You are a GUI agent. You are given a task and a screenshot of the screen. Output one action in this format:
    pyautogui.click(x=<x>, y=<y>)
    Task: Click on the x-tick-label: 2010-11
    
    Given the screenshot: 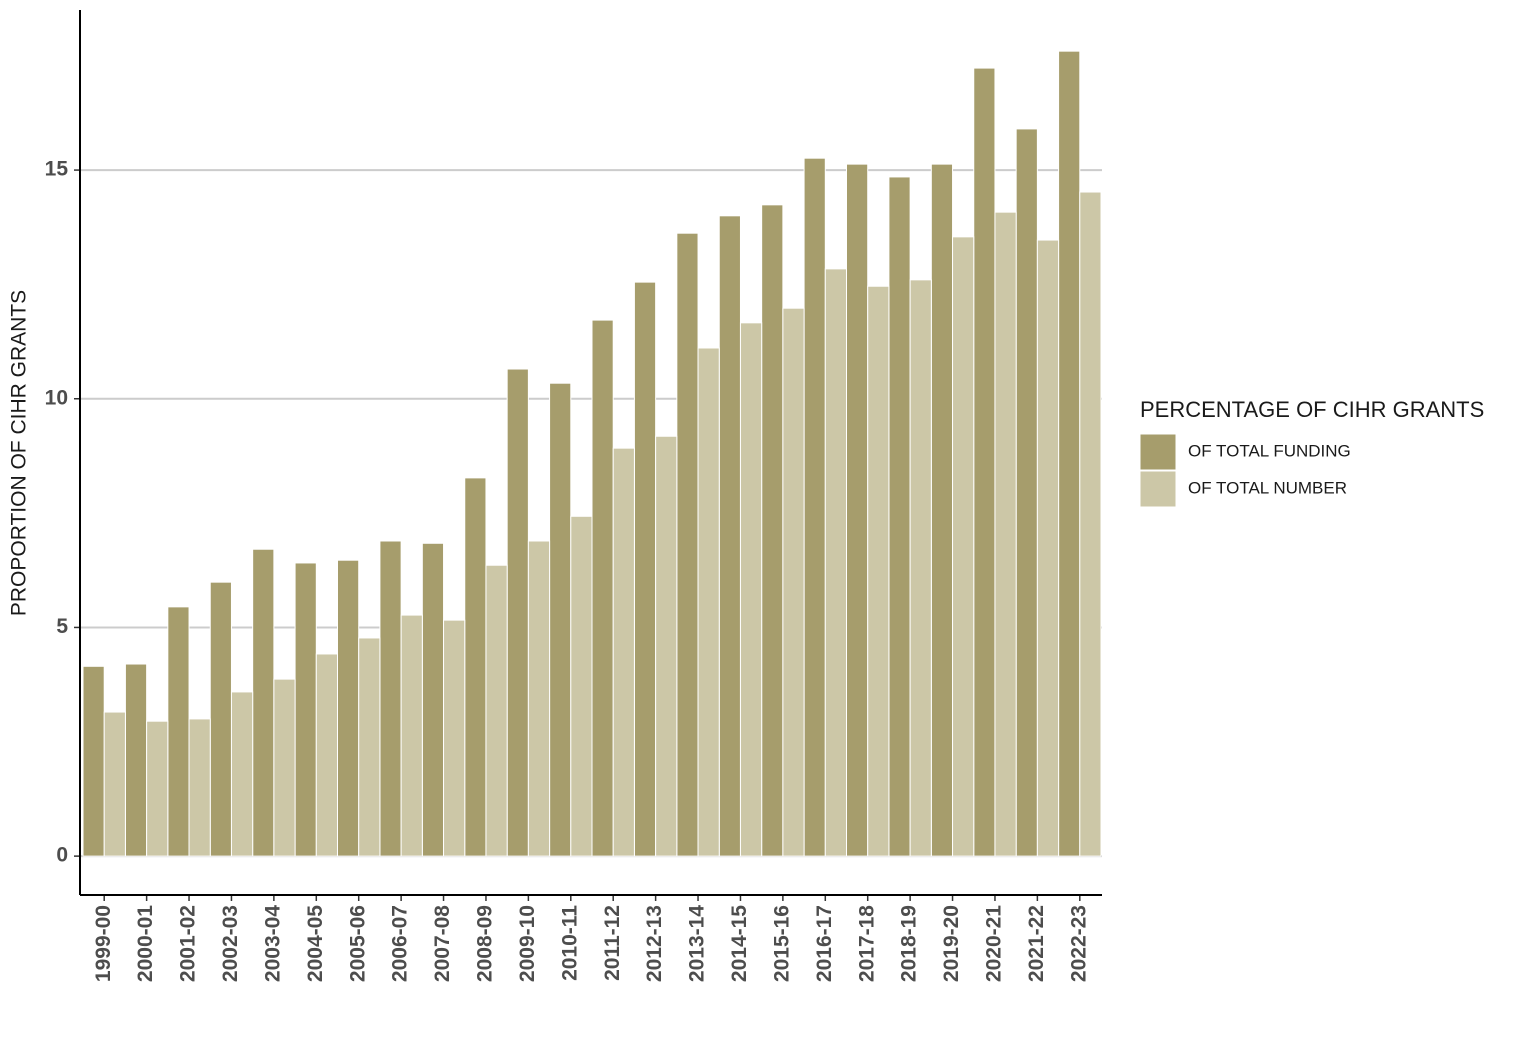 What is the action you would take?
    pyautogui.click(x=569, y=943)
    